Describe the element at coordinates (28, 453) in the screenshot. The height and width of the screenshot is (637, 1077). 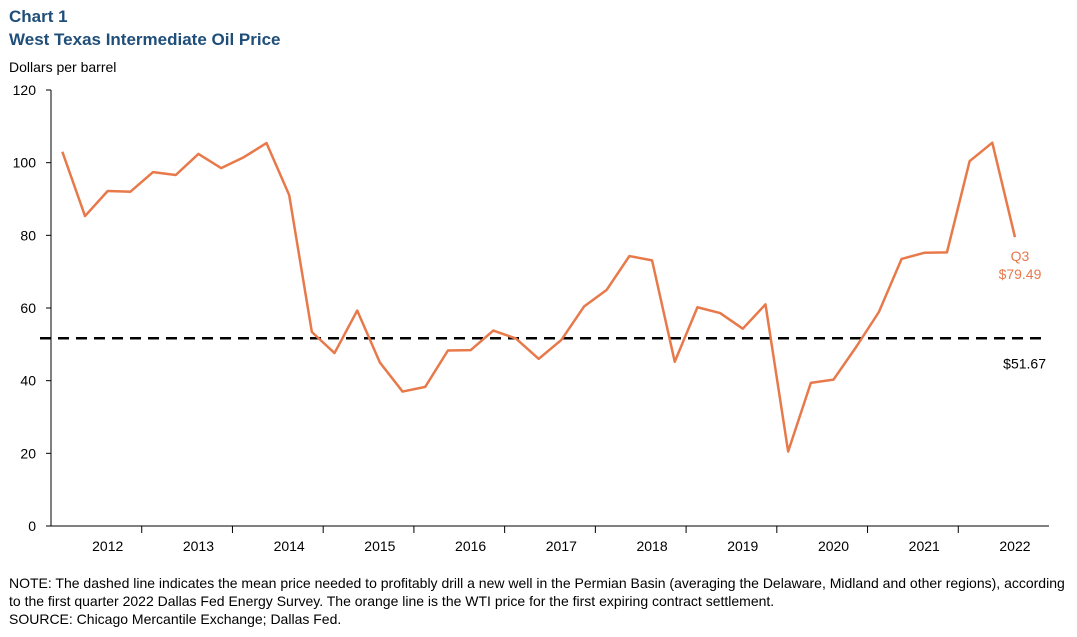
I see `y-tick-label: 20` at that location.